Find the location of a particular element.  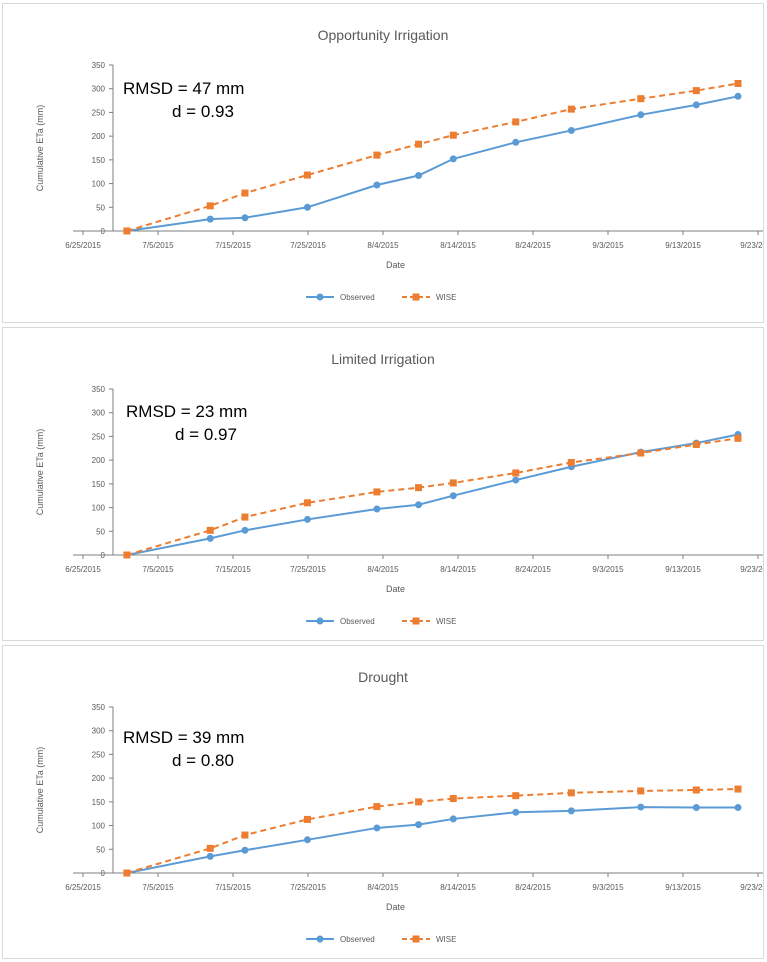

rmsd-label: RMSD = 39 mm is located at coordinates (184, 737).